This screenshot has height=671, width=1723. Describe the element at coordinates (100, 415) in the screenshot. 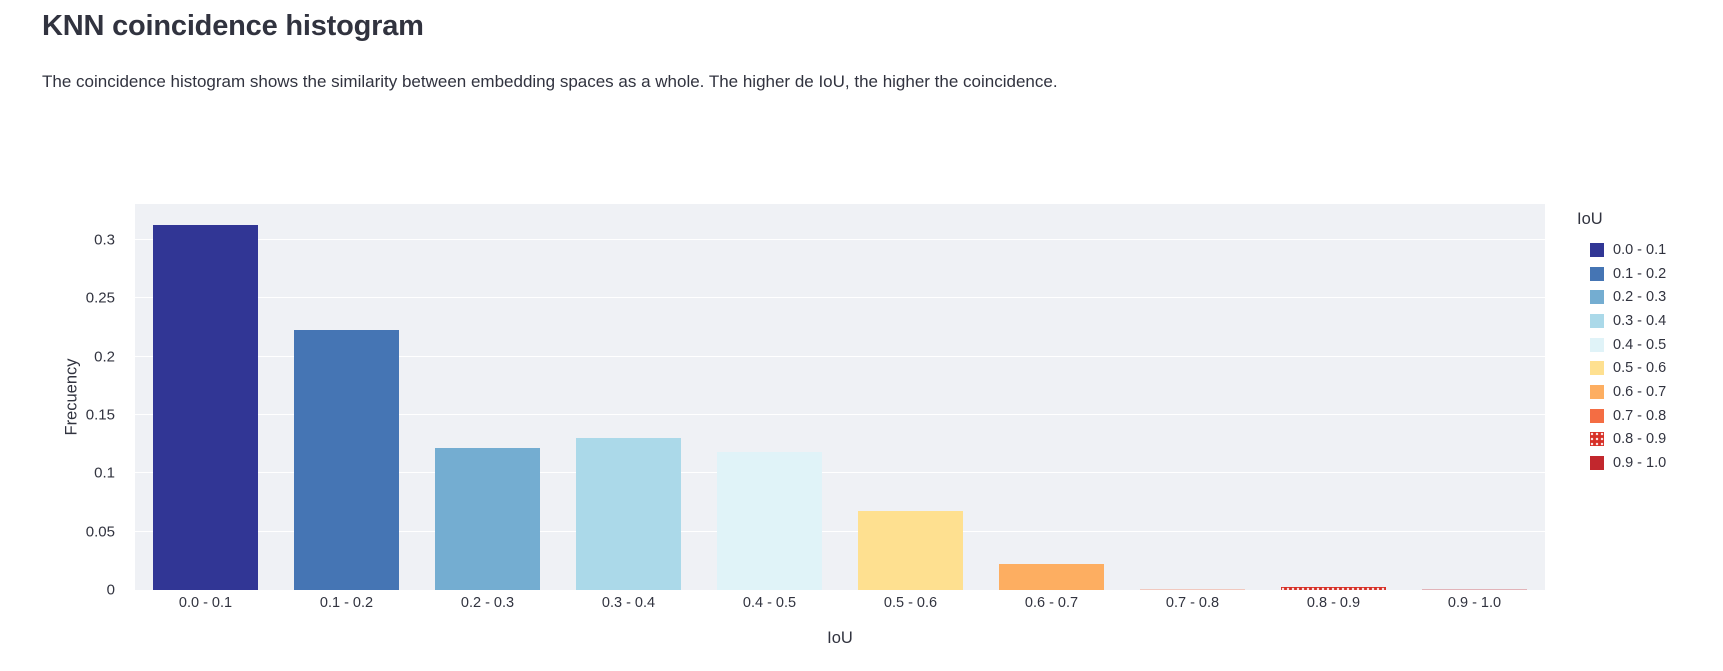

I see `y-tick-label: 0.15` at that location.